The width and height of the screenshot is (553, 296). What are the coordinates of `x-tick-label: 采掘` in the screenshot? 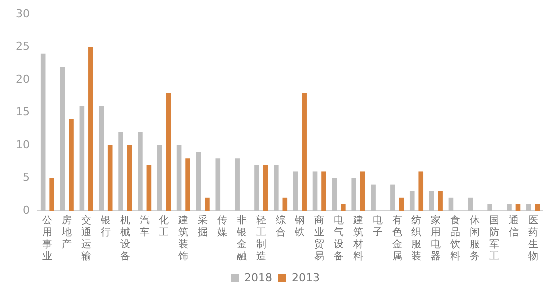 It's located at (203, 226).